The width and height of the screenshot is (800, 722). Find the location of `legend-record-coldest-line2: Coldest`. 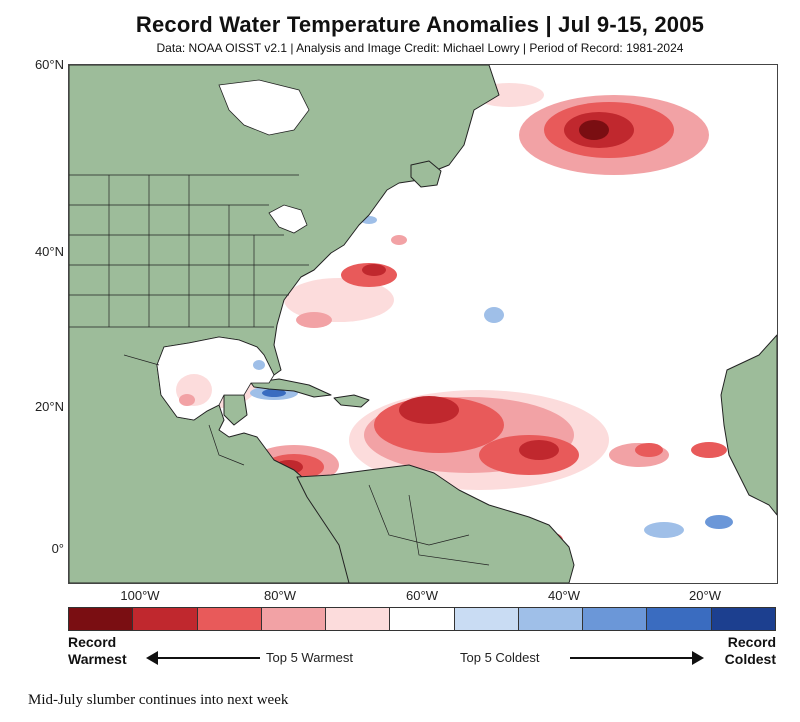

legend-record-coldest-line2: Coldest is located at coordinates (750, 659).